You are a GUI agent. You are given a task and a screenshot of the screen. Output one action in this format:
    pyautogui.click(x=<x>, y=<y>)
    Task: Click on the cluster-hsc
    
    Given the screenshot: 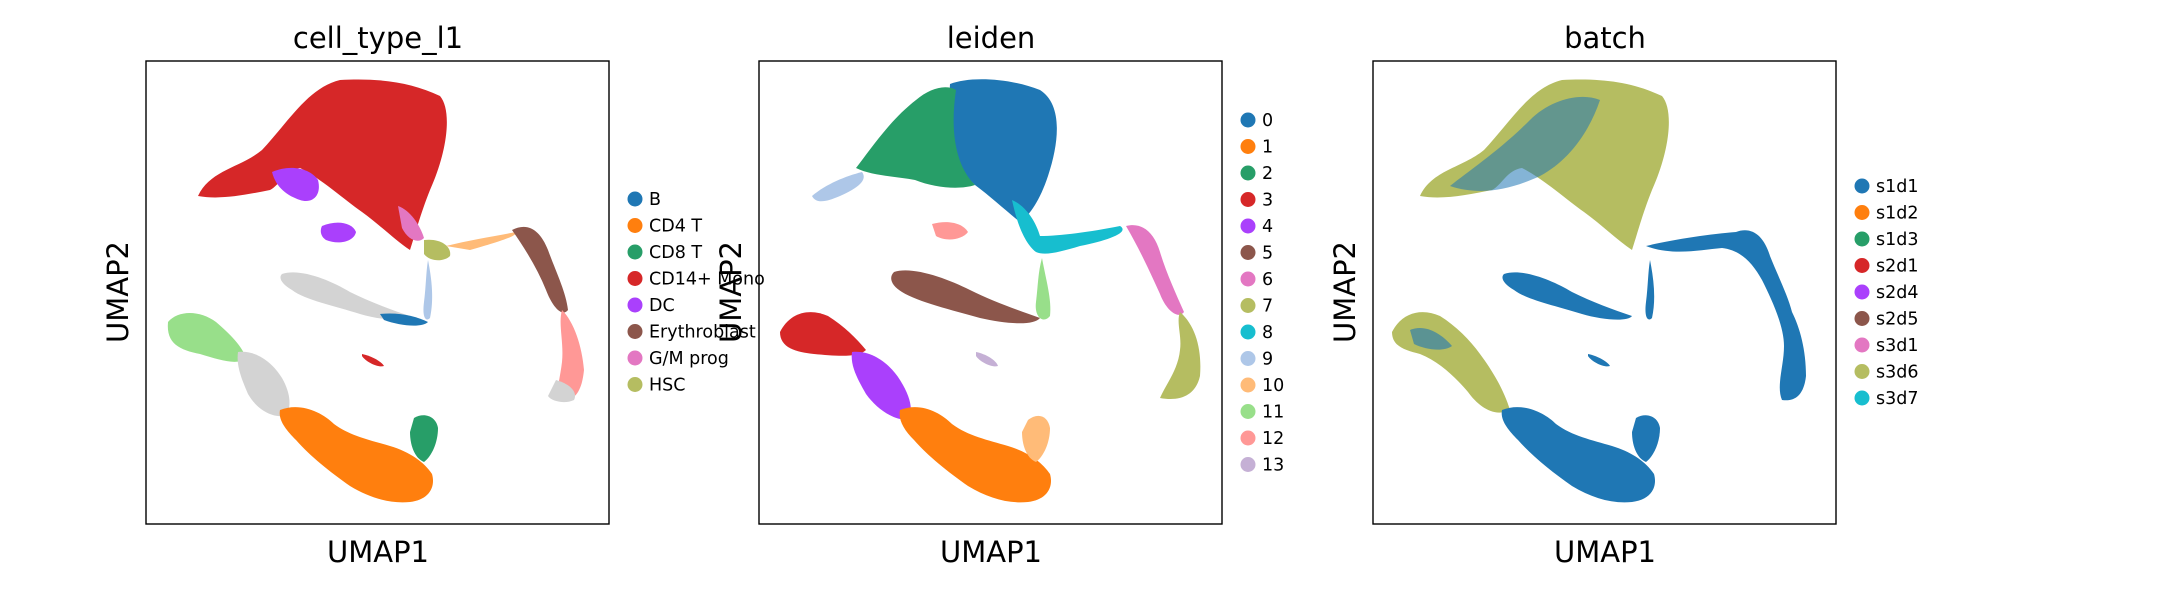 What is the action you would take?
    pyautogui.click(x=437, y=250)
    